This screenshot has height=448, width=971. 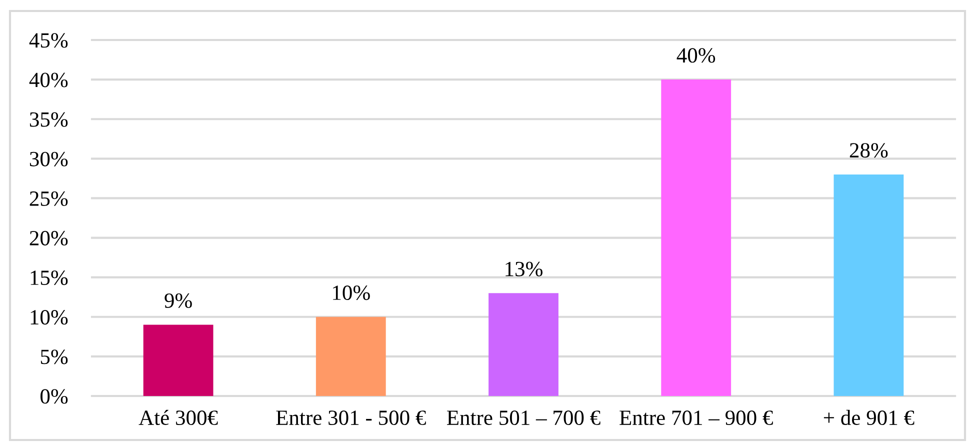 What do you see at coordinates (696, 418) in the screenshot?
I see `x-tick-label: Entre 701 – 900 €` at bounding box center [696, 418].